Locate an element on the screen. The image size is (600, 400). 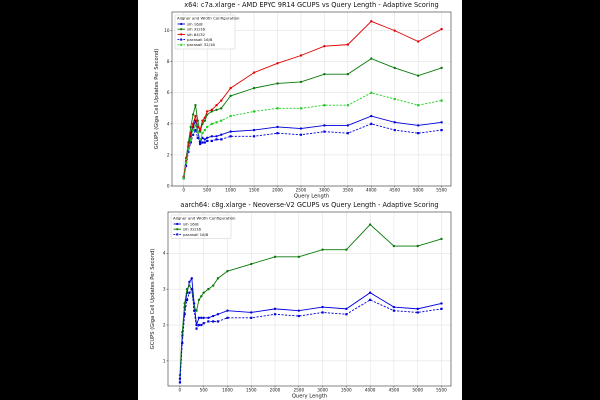
legend-entry: parasail 32/16 is located at coordinates (201, 44).